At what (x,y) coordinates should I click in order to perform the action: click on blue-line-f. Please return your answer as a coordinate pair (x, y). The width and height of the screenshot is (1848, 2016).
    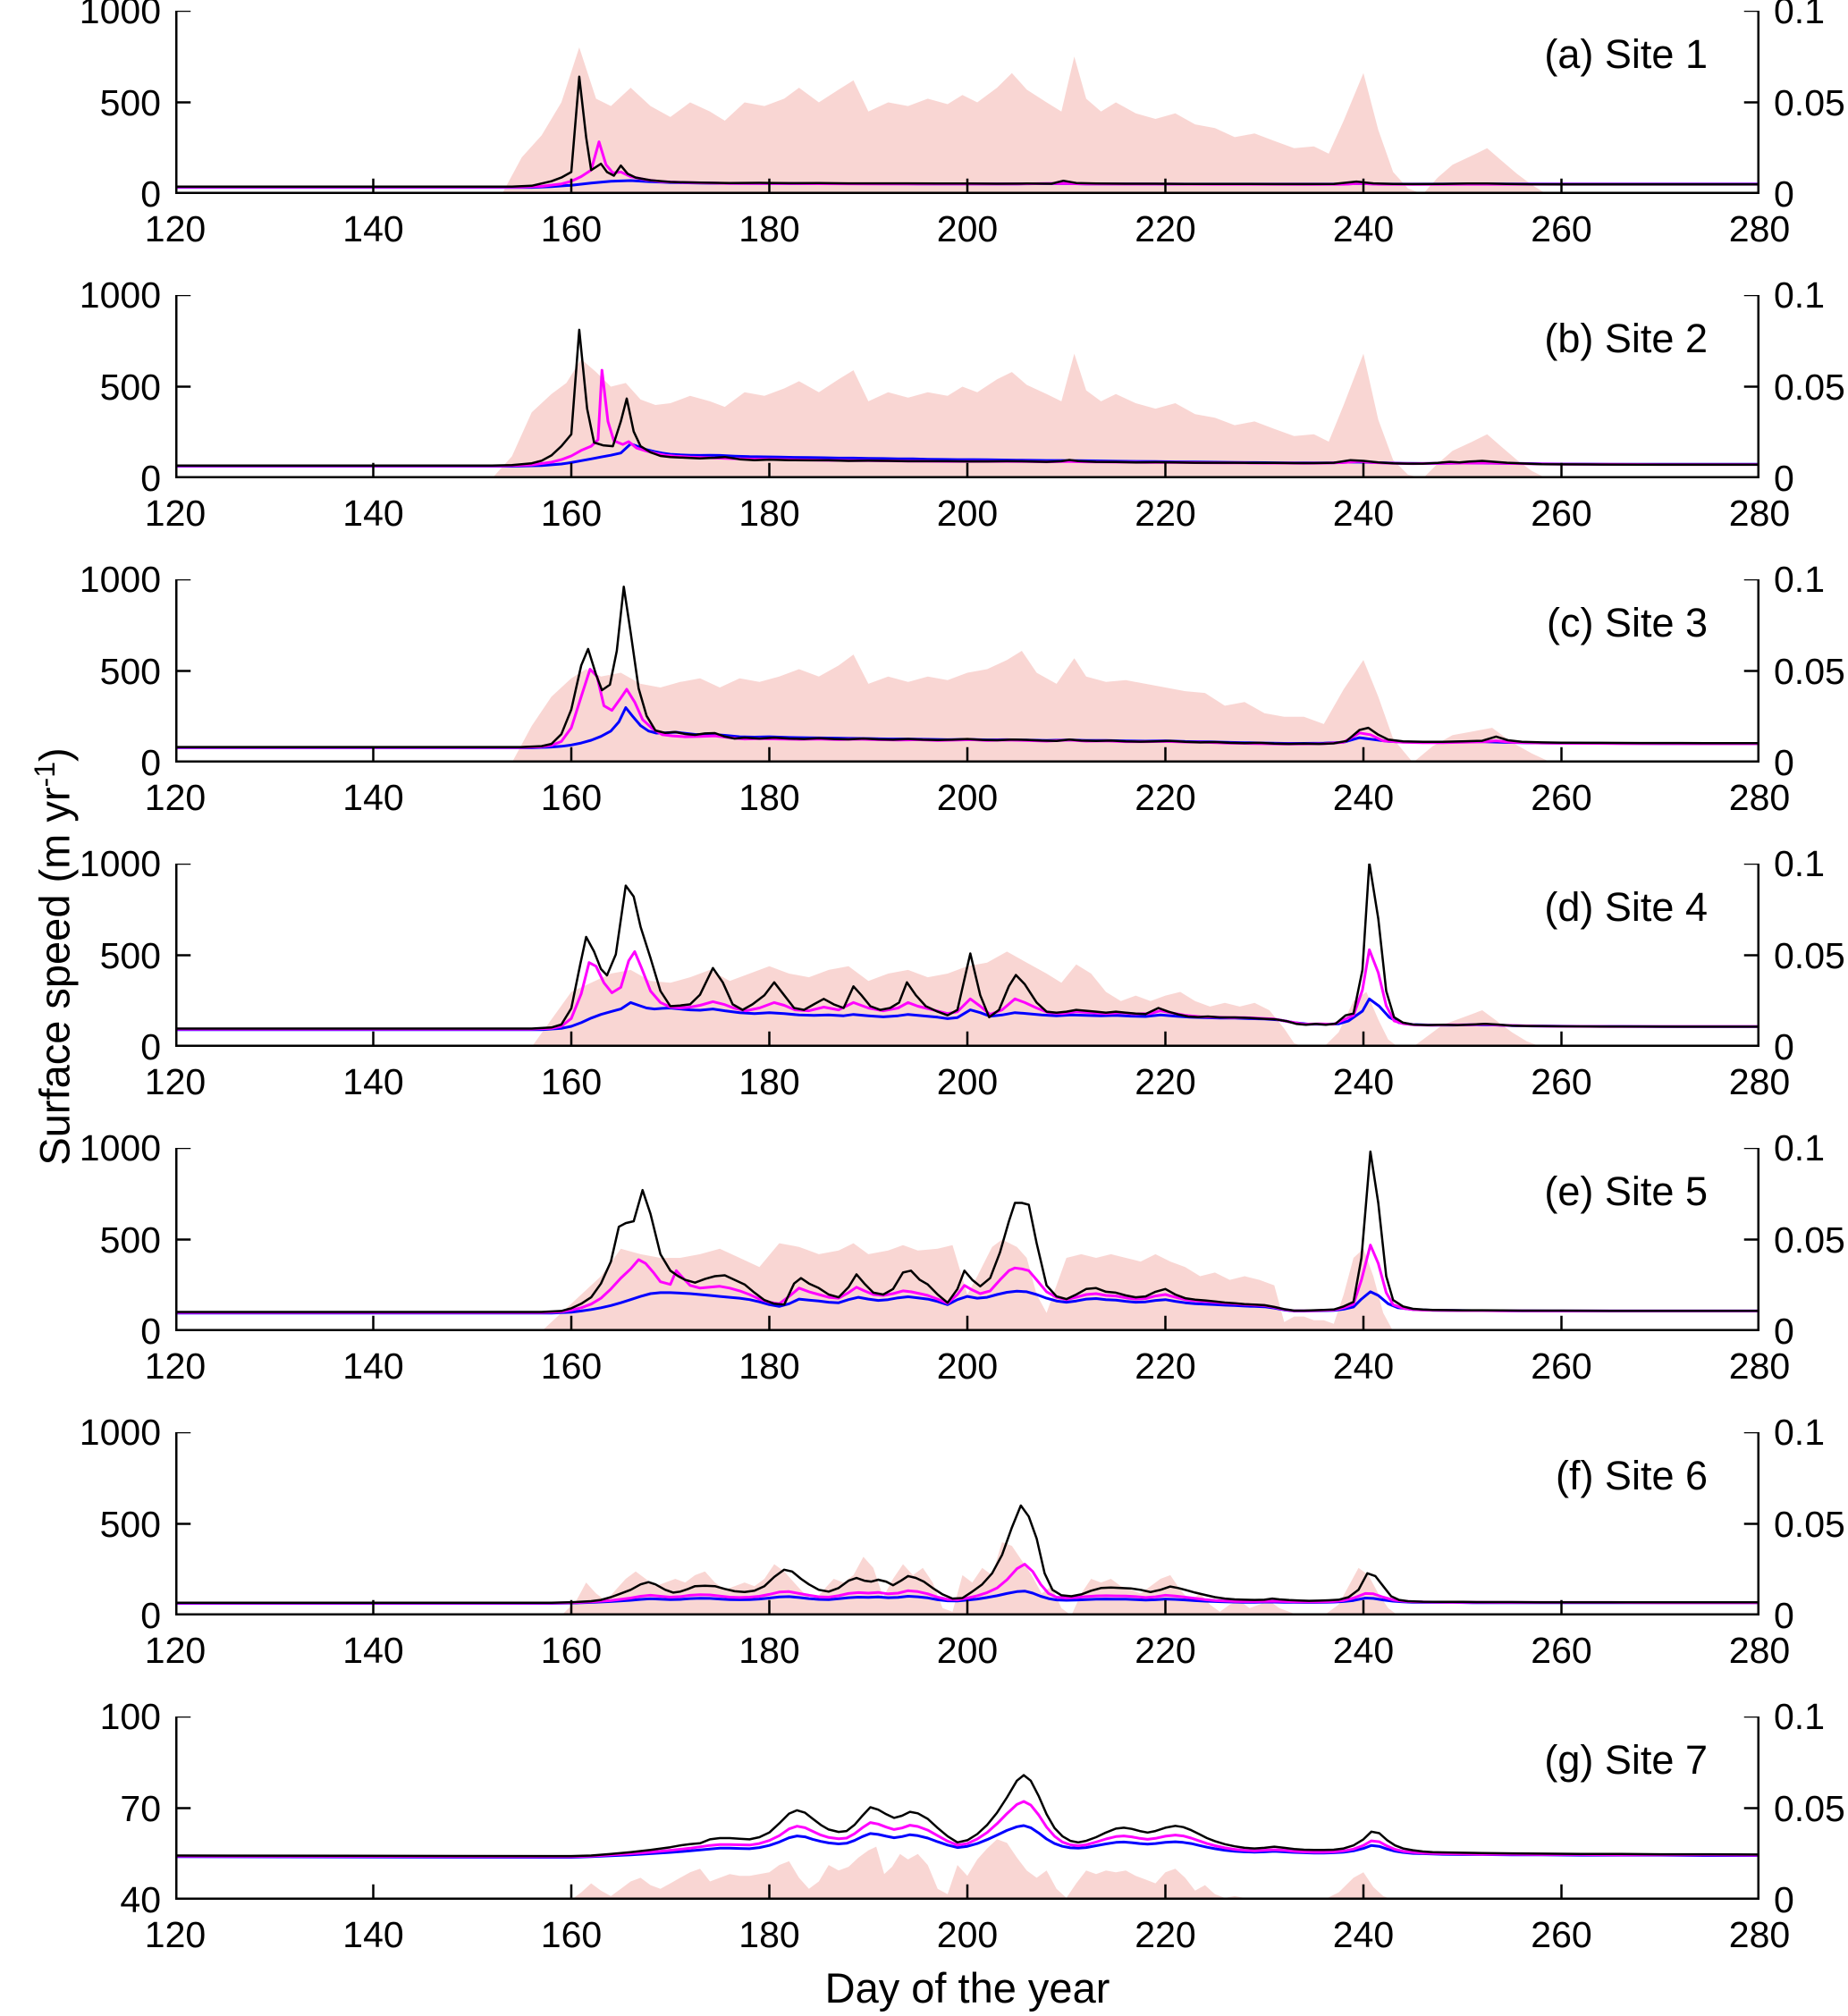
    Looking at the image, I should click on (967, 1597).